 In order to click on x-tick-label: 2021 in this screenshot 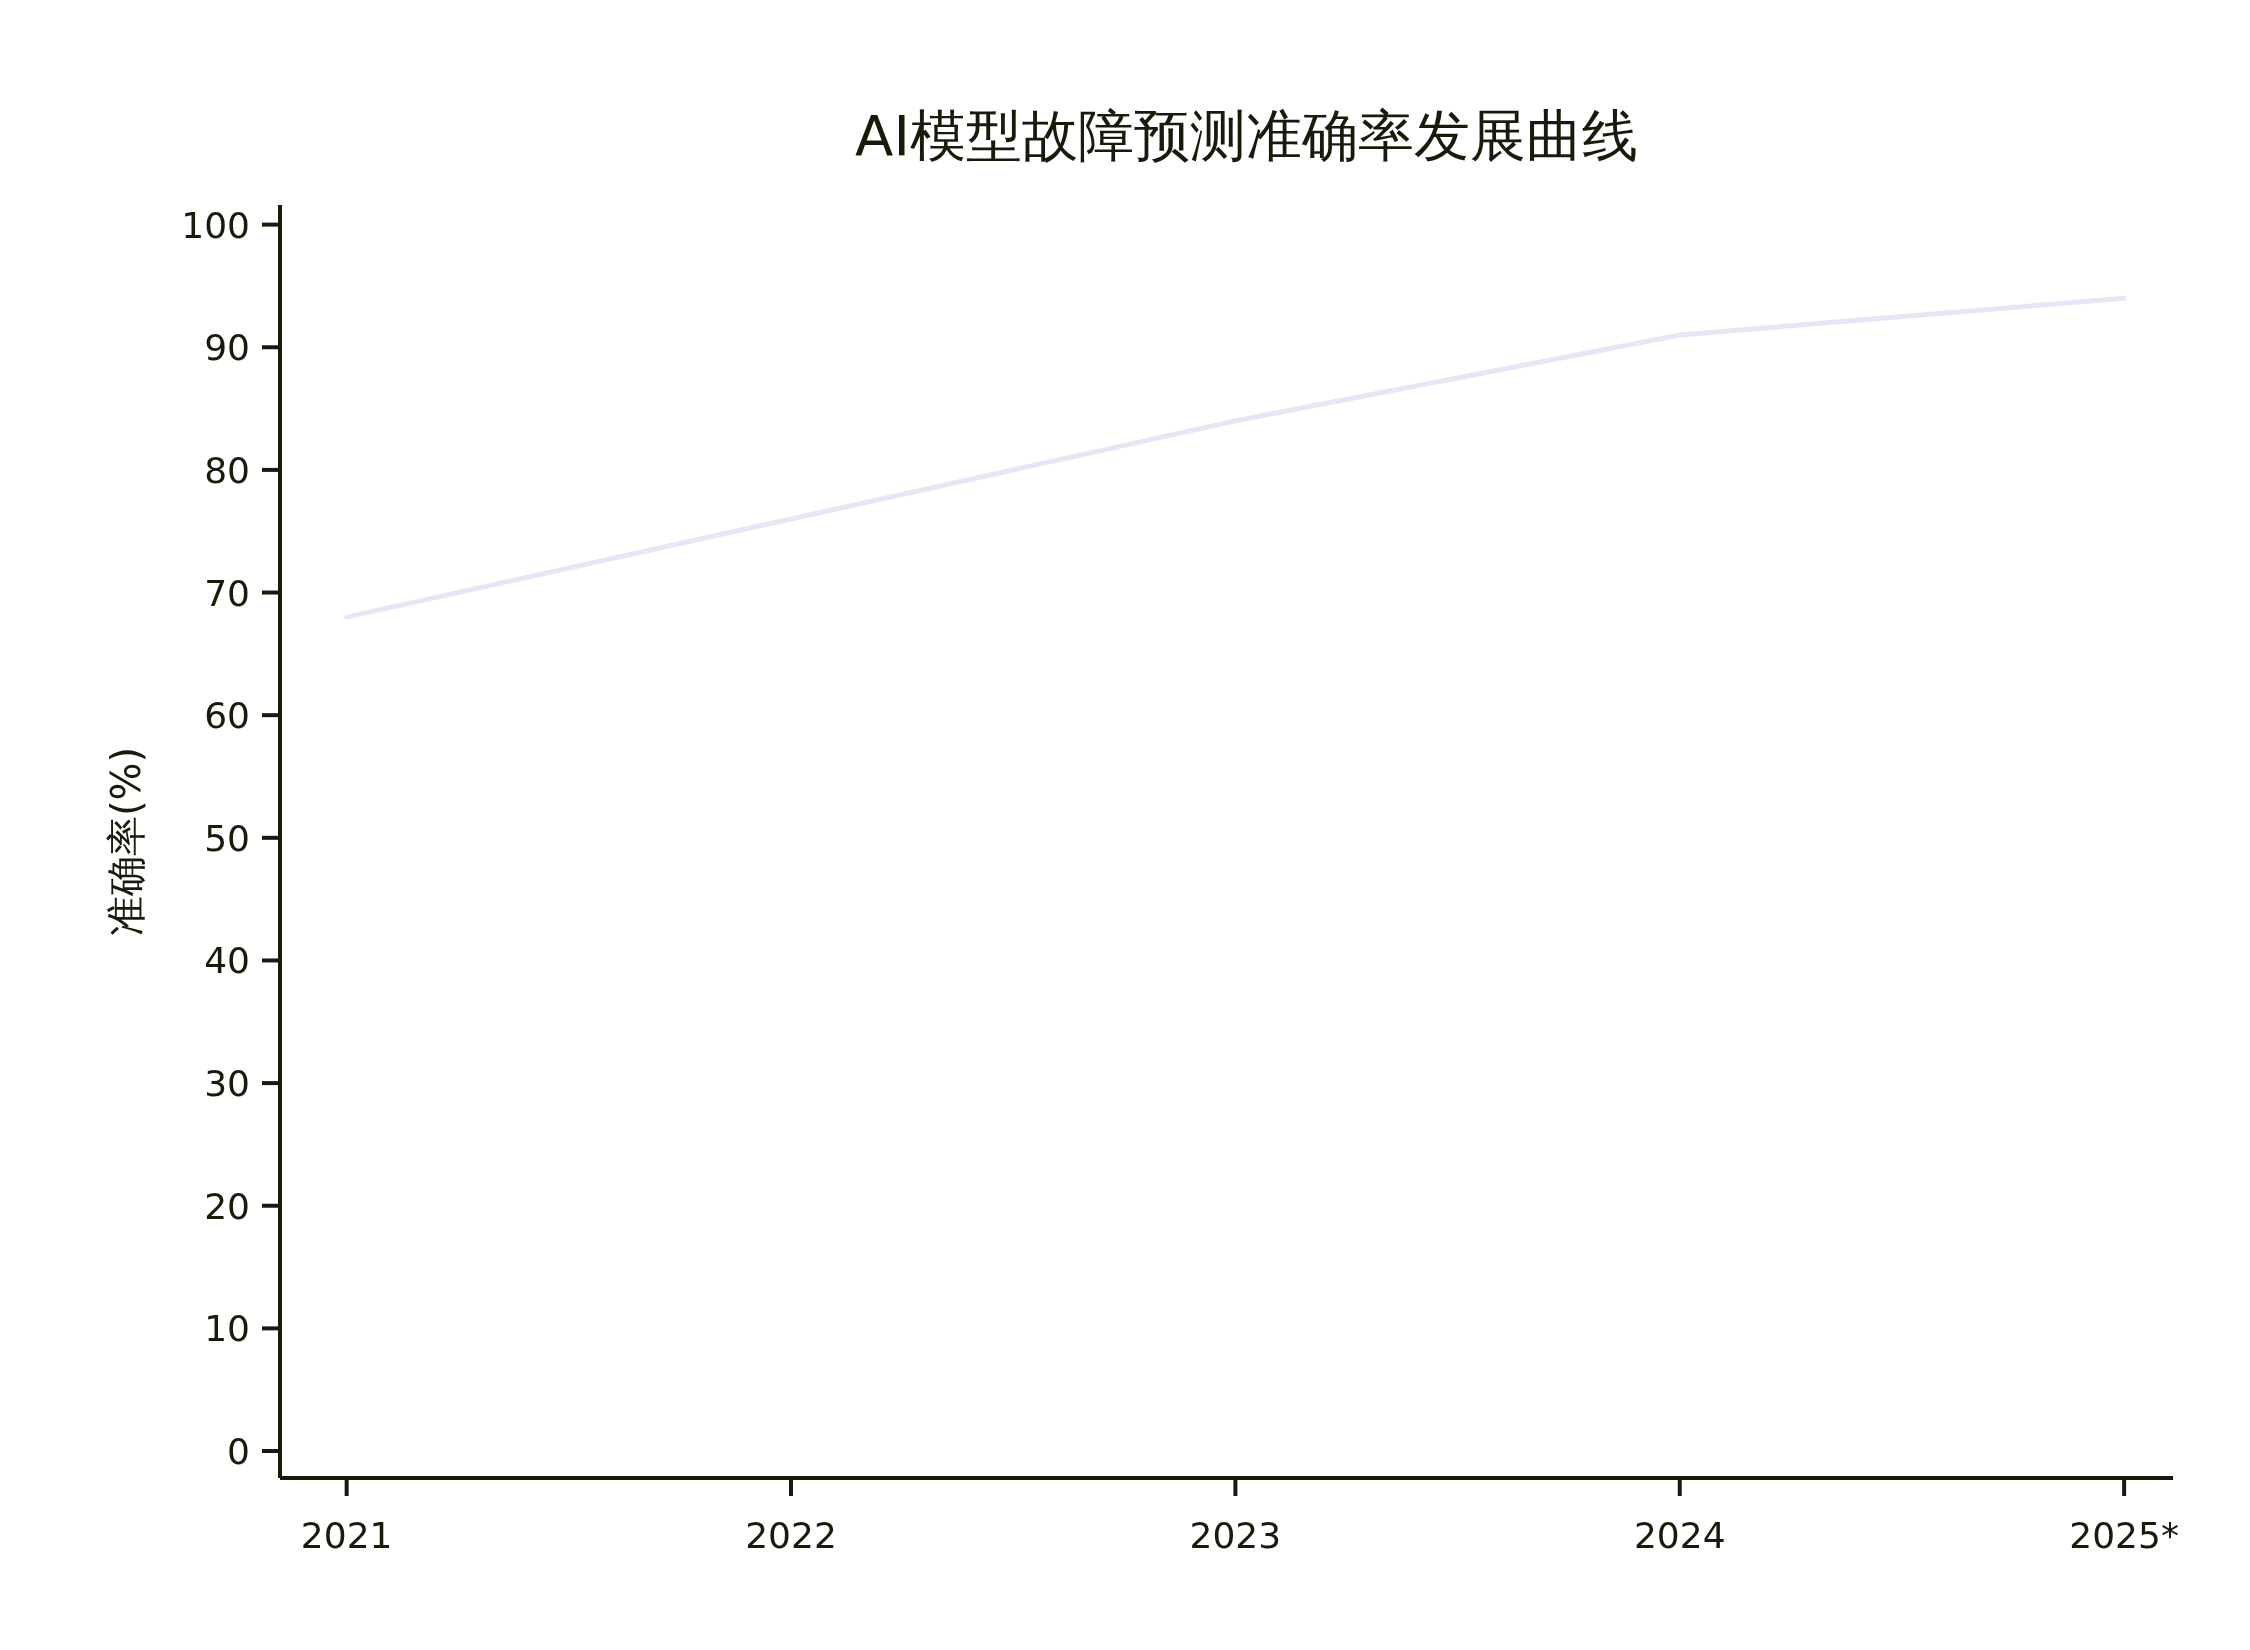, I will do `click(346, 1535)`.